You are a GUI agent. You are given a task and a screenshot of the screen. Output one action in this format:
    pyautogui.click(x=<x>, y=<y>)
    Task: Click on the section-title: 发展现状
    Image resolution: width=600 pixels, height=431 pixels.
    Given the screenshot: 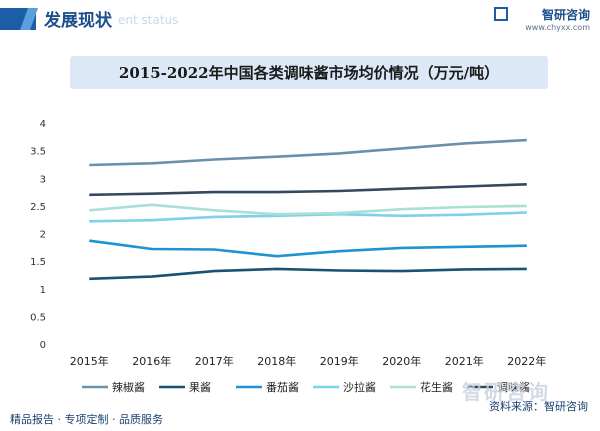 What is the action you would take?
    pyautogui.click(x=78, y=21)
    